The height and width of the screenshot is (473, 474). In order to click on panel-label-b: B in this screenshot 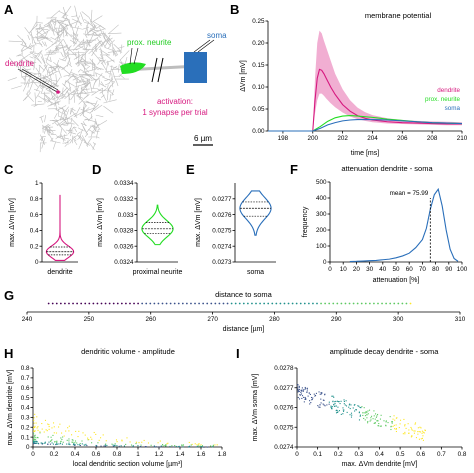, I will do `click(234, 9)`.